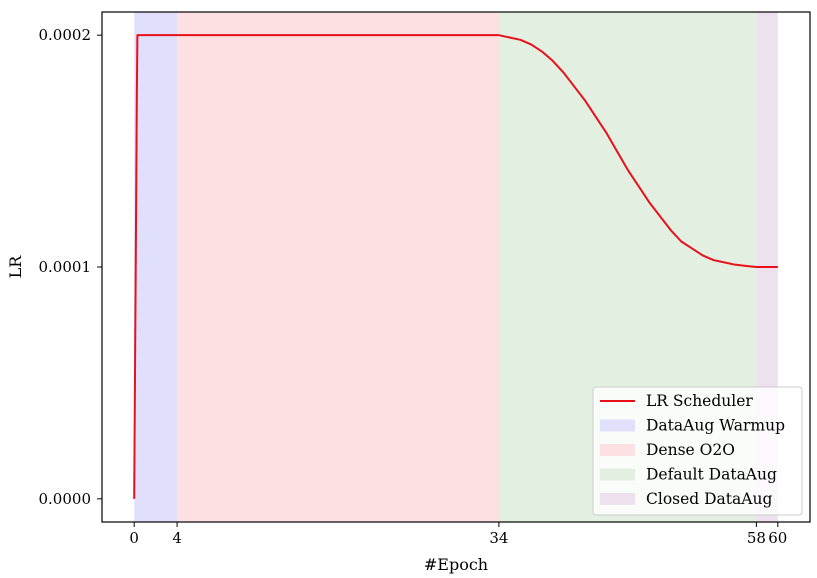 The height and width of the screenshot is (578, 817). Describe the element at coordinates (690, 450) in the screenshot. I see `legend-label-2: Dense O2O` at that location.